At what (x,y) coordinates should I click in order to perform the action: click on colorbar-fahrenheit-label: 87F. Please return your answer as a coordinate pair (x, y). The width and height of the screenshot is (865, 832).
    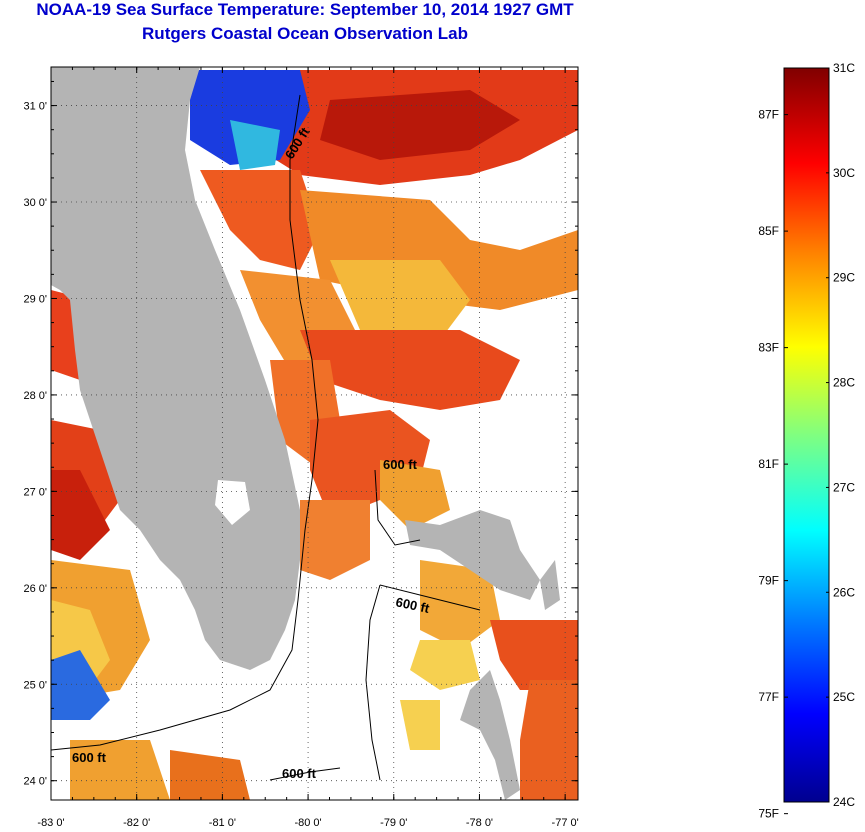
    Looking at the image, I should click on (768, 115).